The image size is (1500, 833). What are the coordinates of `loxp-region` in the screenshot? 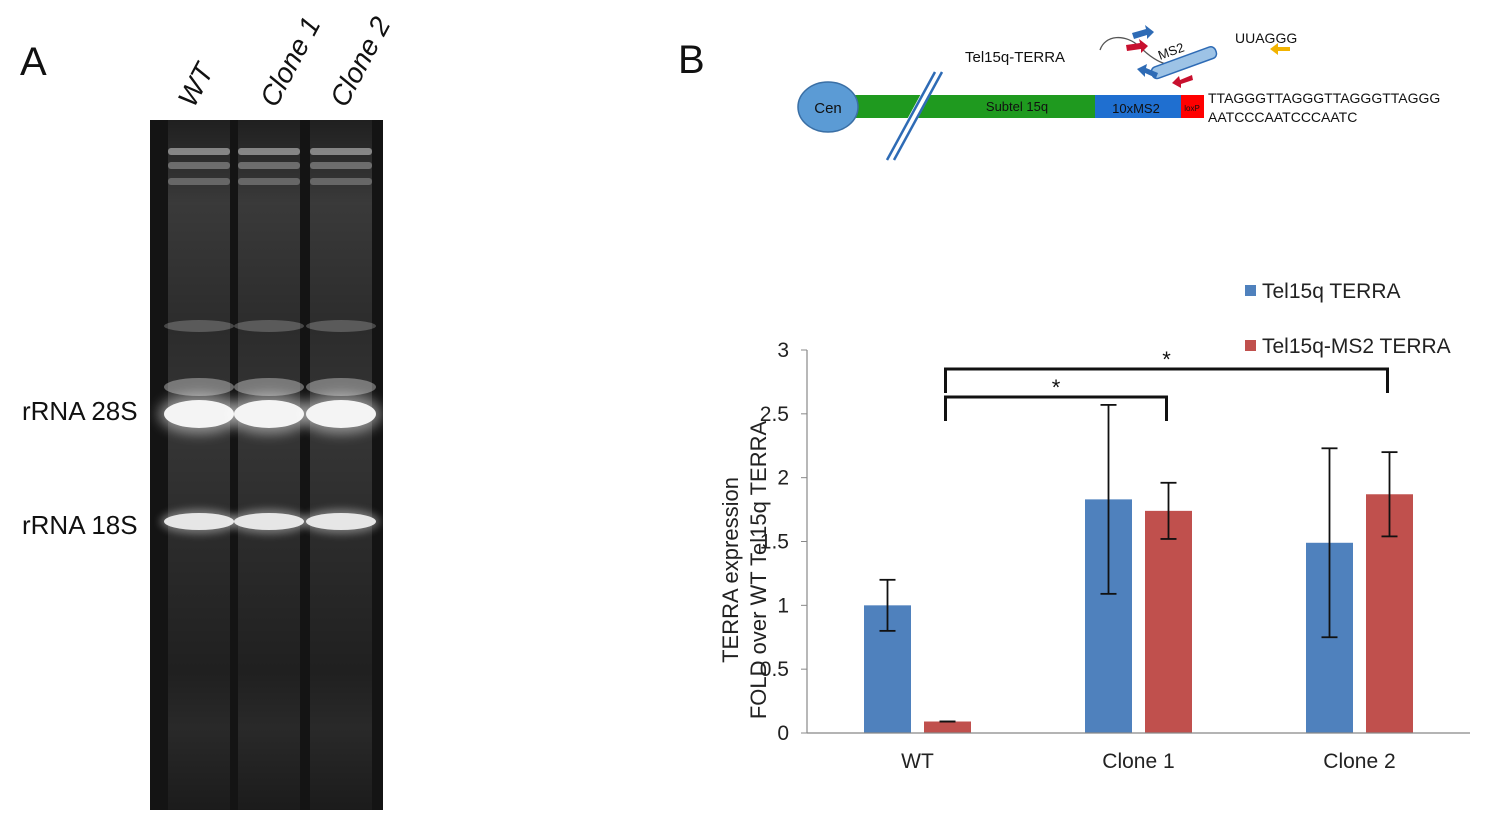 It's located at (1192, 106).